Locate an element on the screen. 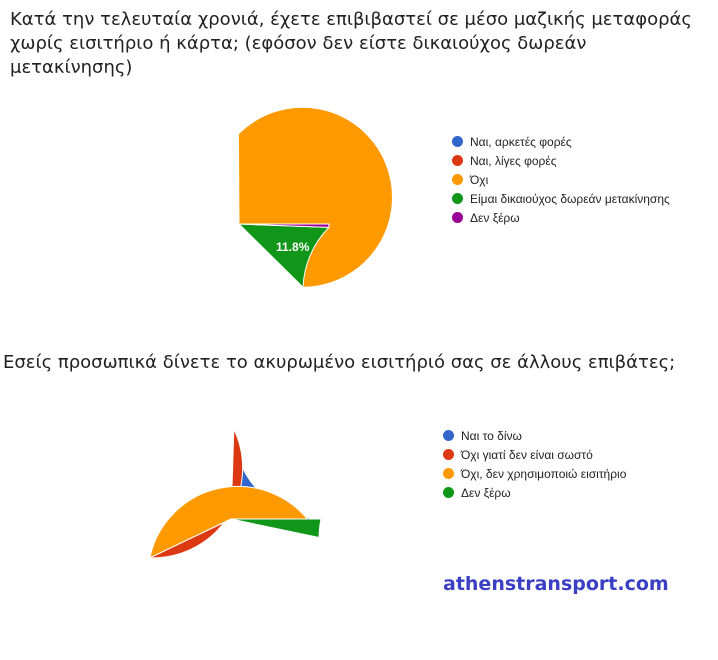 The image size is (718, 660). chart-1-legend-item-4: Είμαι δικαιούχος δωρεάν μετακίνησης is located at coordinates (561, 198).